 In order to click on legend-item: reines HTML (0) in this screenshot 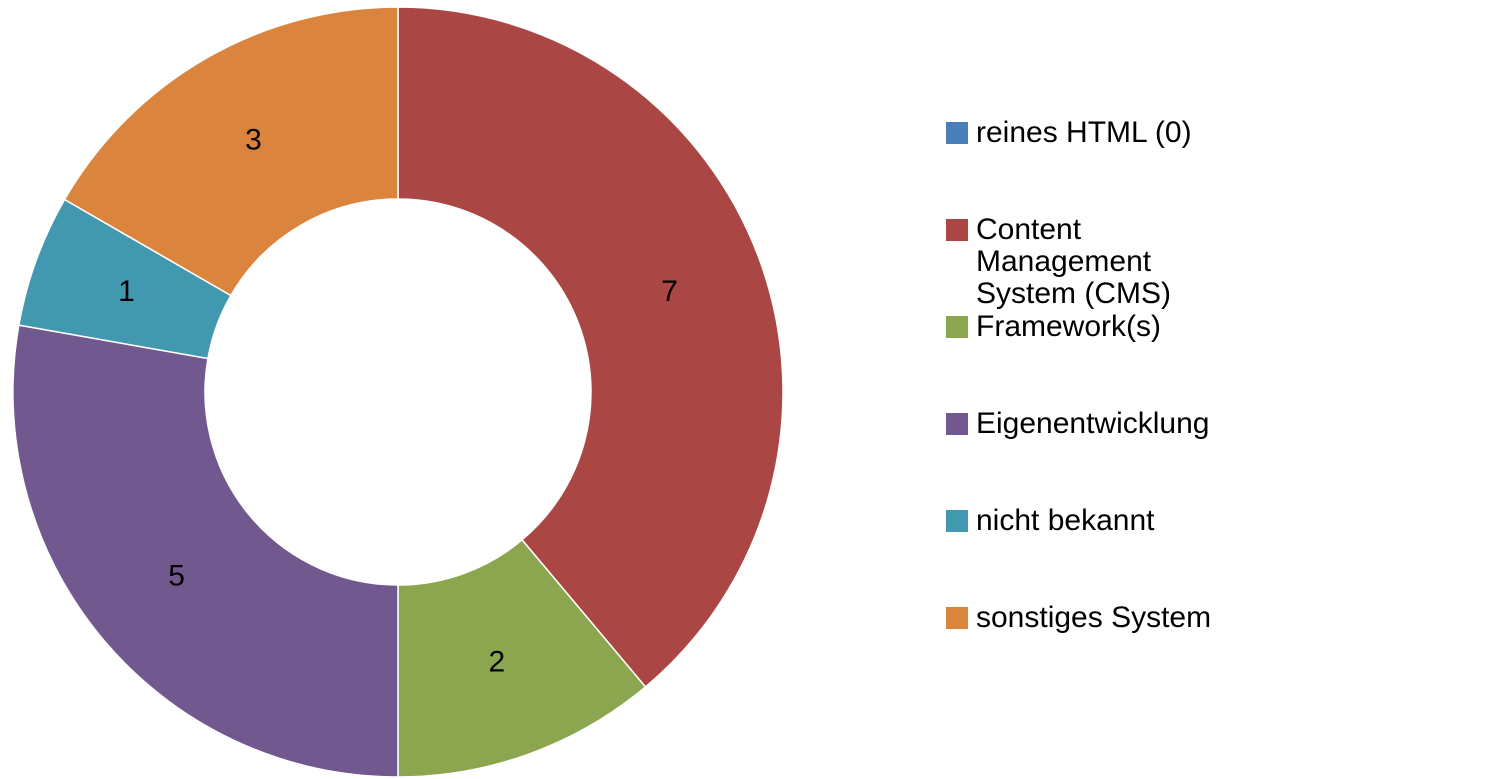, I will do `click(1096, 133)`.